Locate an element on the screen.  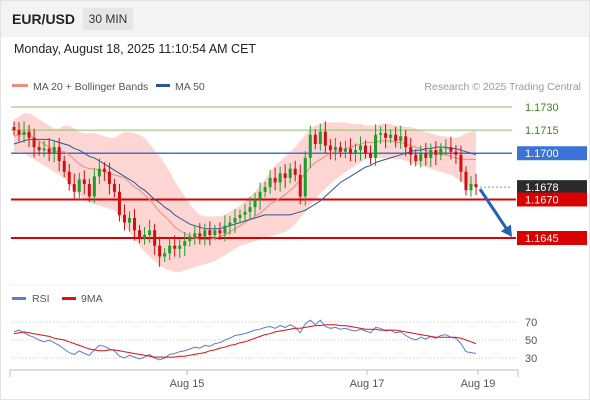
ma50-legend-label: MA 50 is located at coordinates (190, 87).